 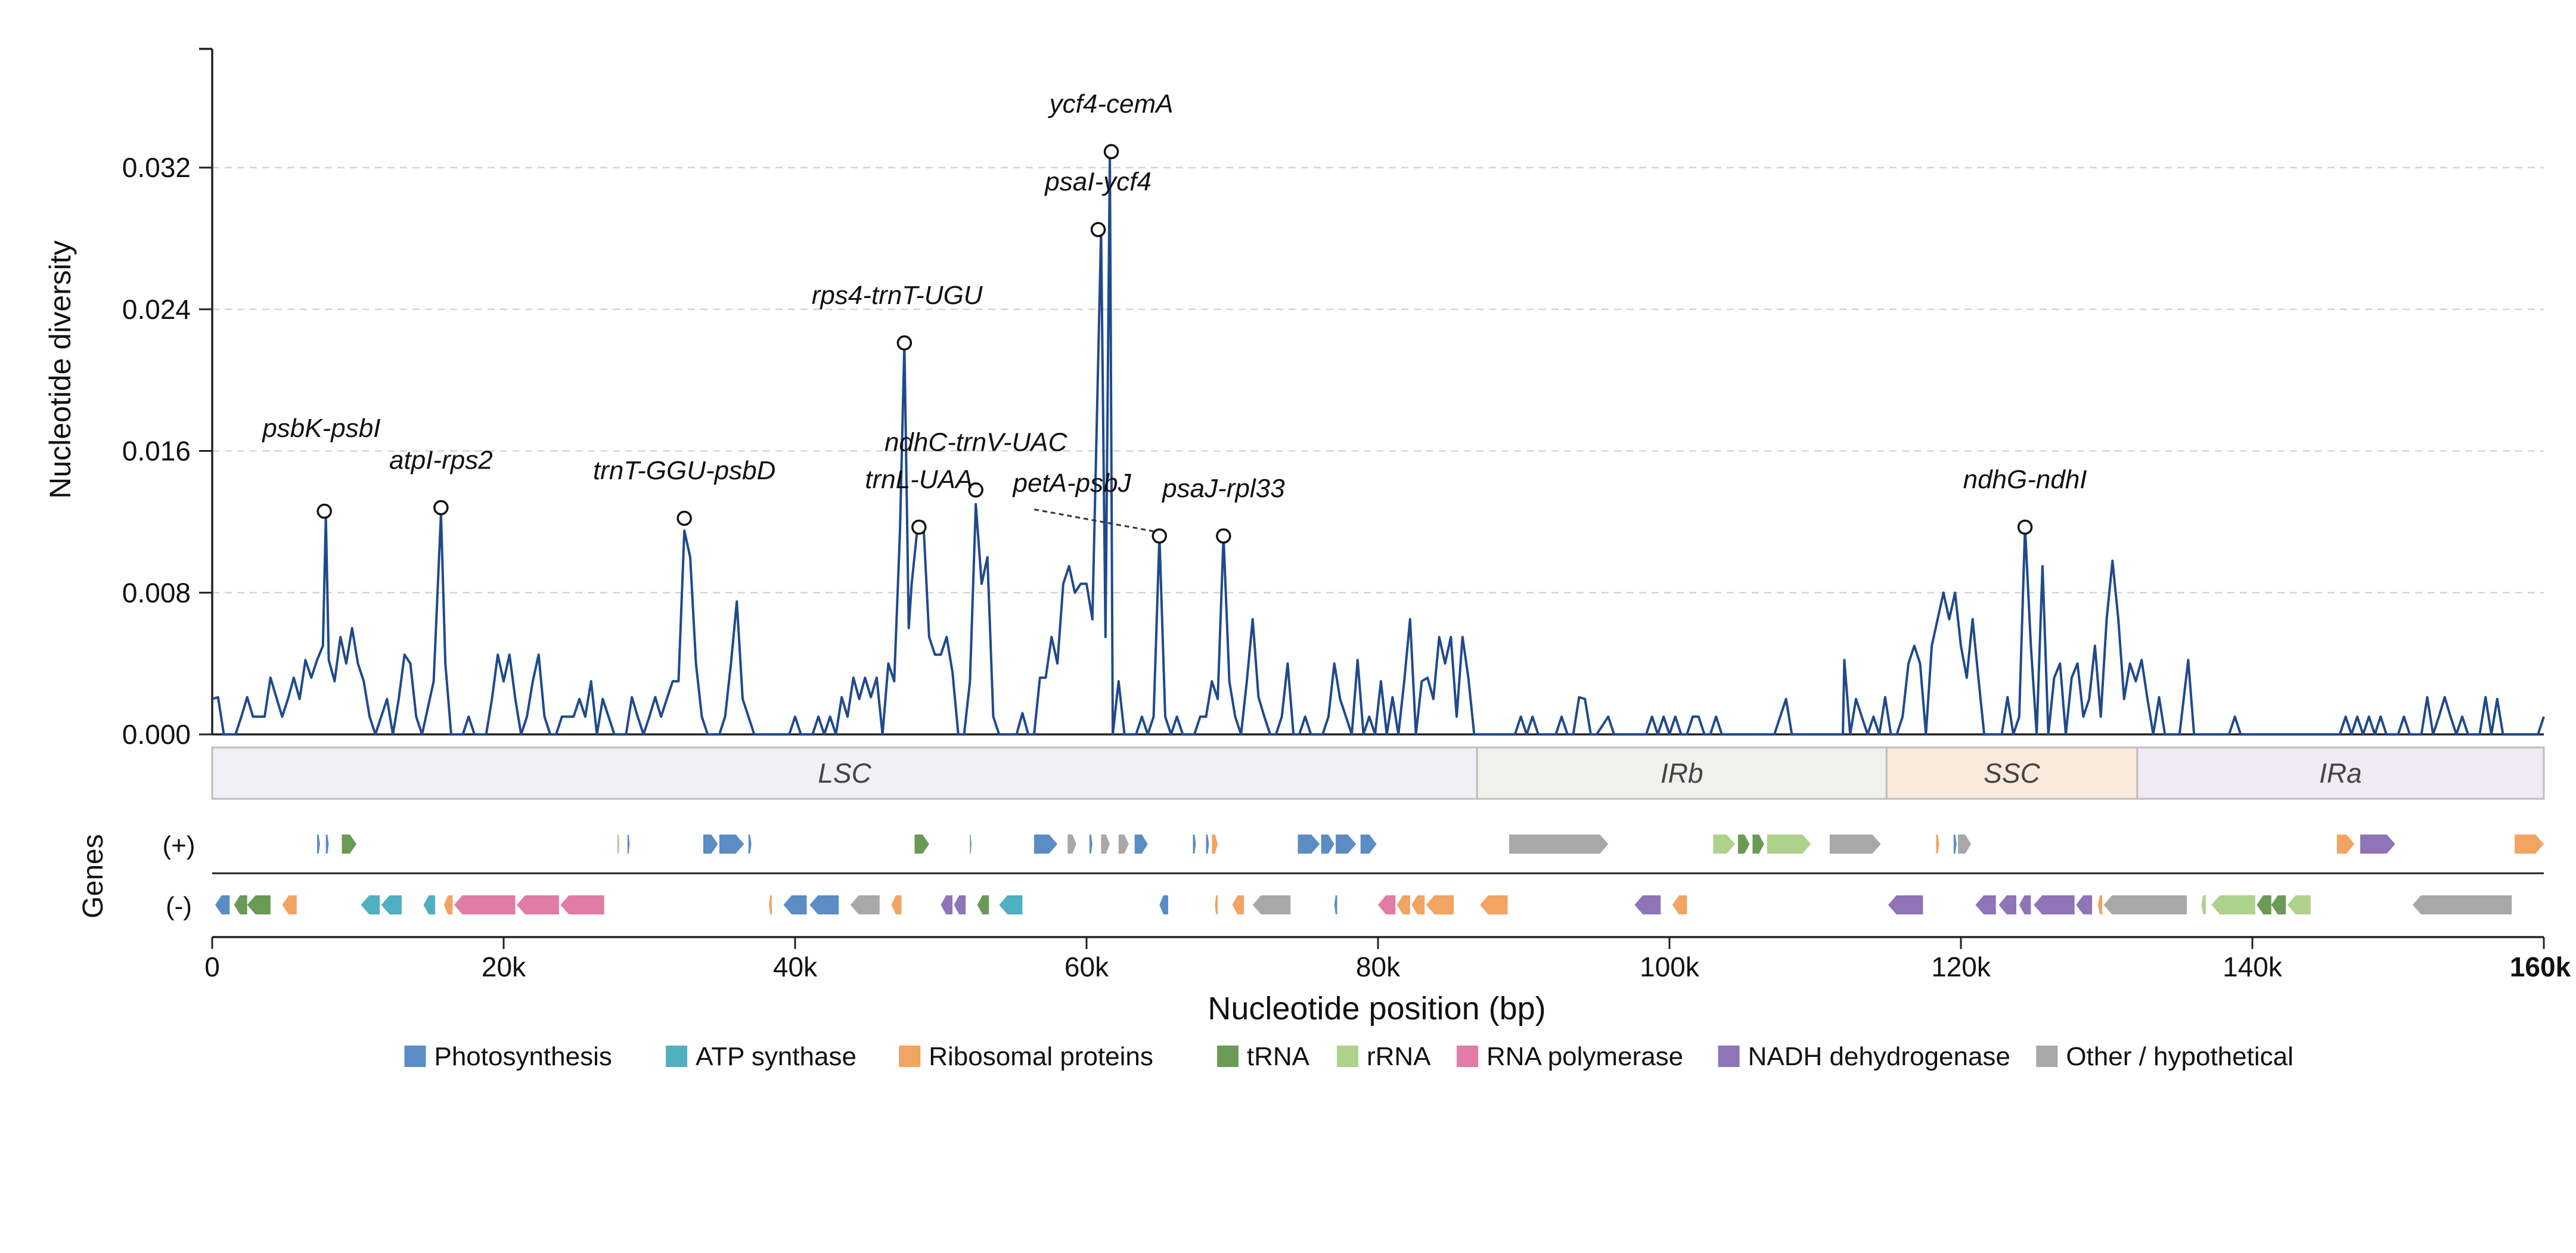 I want to click on x-tick-label: 40k, so click(x=795, y=966).